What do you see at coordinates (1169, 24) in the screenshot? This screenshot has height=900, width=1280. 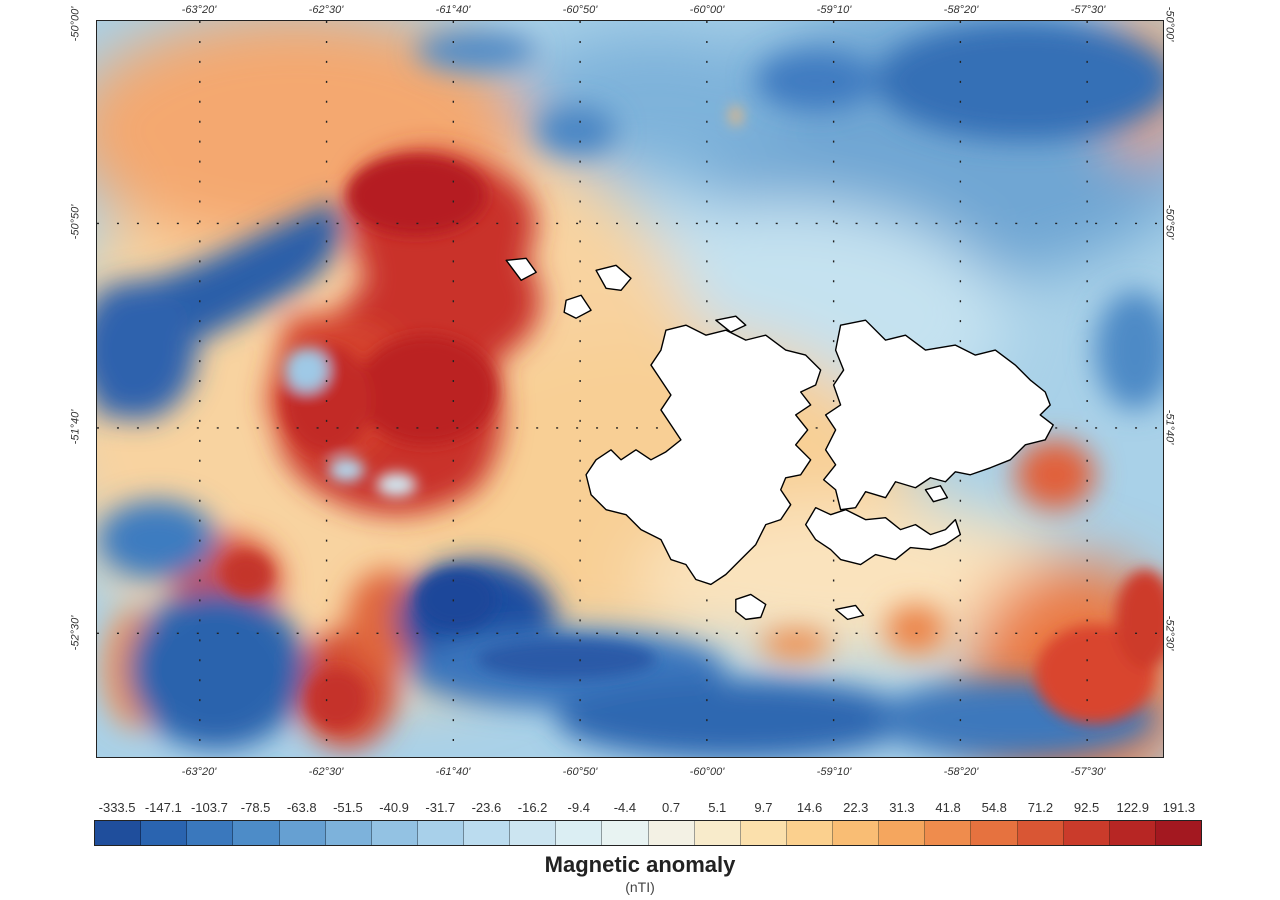 I see `right-lat-label: -50°00'` at bounding box center [1169, 24].